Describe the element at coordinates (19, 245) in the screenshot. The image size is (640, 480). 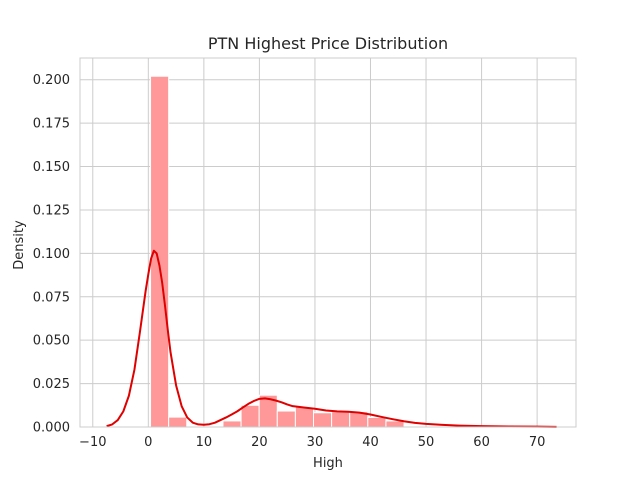
I see `y-axis-label: Density` at that location.